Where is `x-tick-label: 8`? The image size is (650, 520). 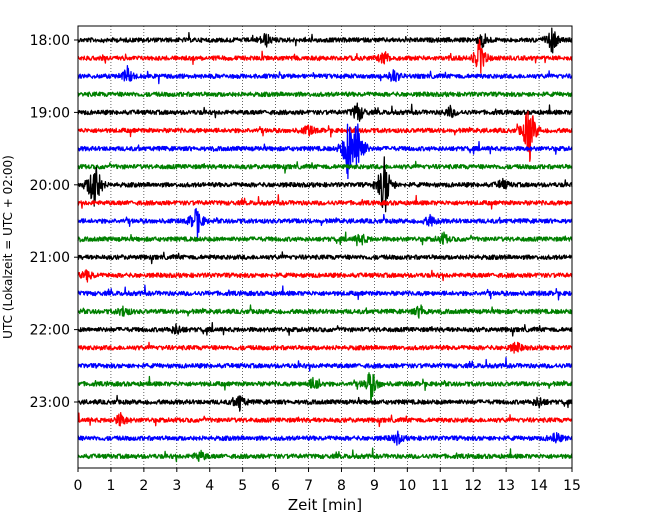 x-tick-label: 8 is located at coordinates (341, 486).